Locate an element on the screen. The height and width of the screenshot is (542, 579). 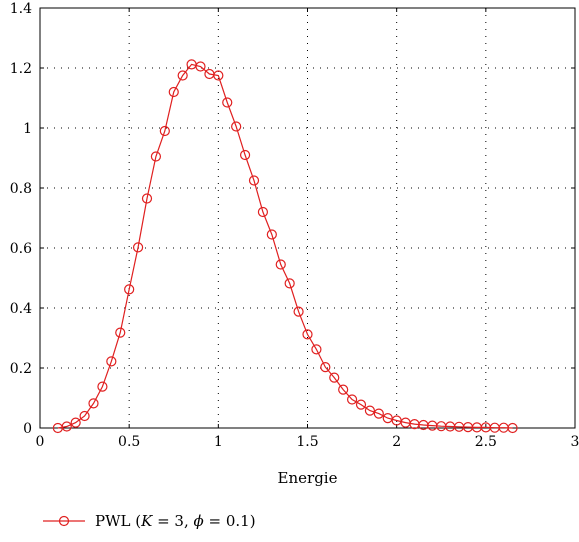
y-tick-label: 0.6 is located at coordinates (21, 249).